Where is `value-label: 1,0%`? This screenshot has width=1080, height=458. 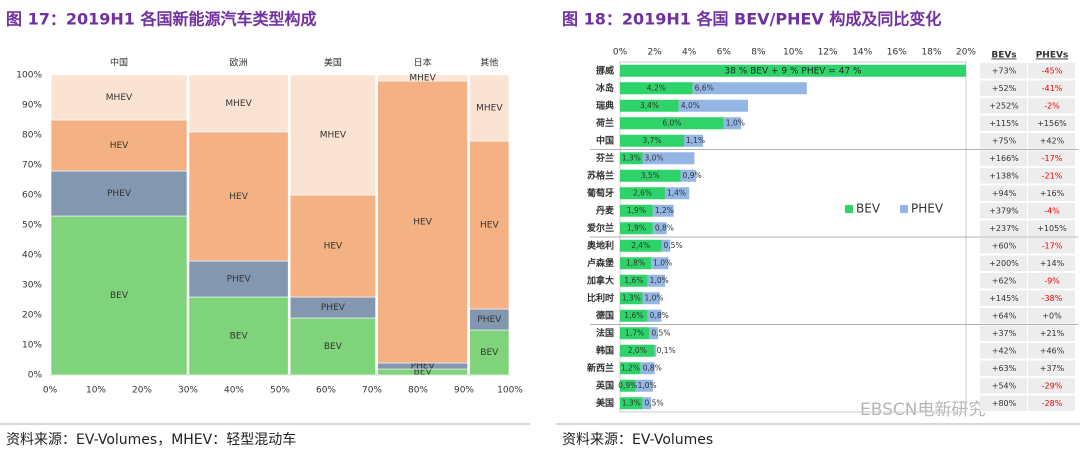 value-label: 1,0% is located at coordinates (647, 385).